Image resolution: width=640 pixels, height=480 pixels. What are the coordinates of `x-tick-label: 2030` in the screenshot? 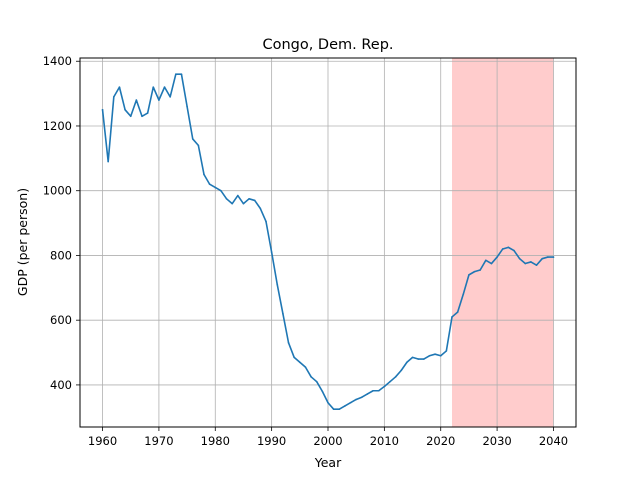 It's located at (496, 441).